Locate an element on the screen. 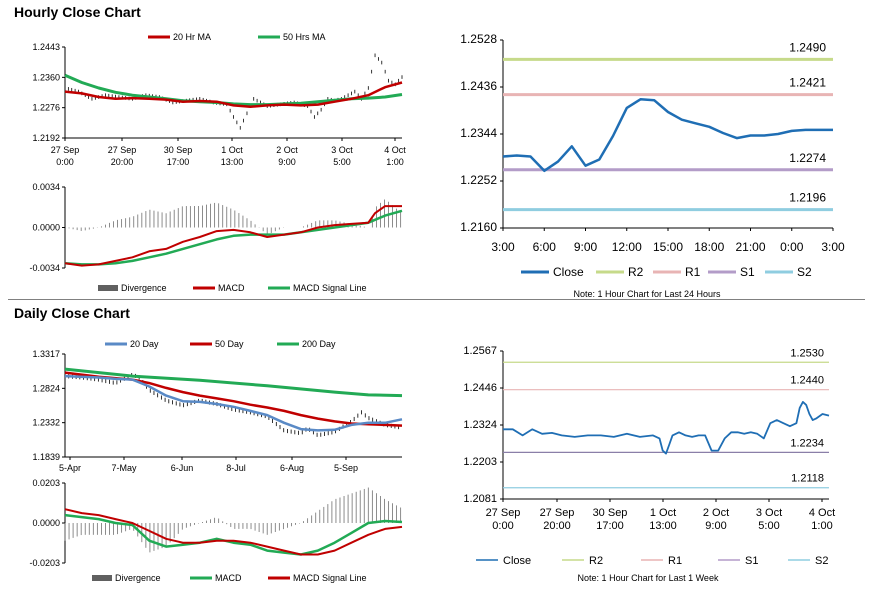  hourly-pivot-s1-label: 1.2274 is located at coordinates (807, 158).